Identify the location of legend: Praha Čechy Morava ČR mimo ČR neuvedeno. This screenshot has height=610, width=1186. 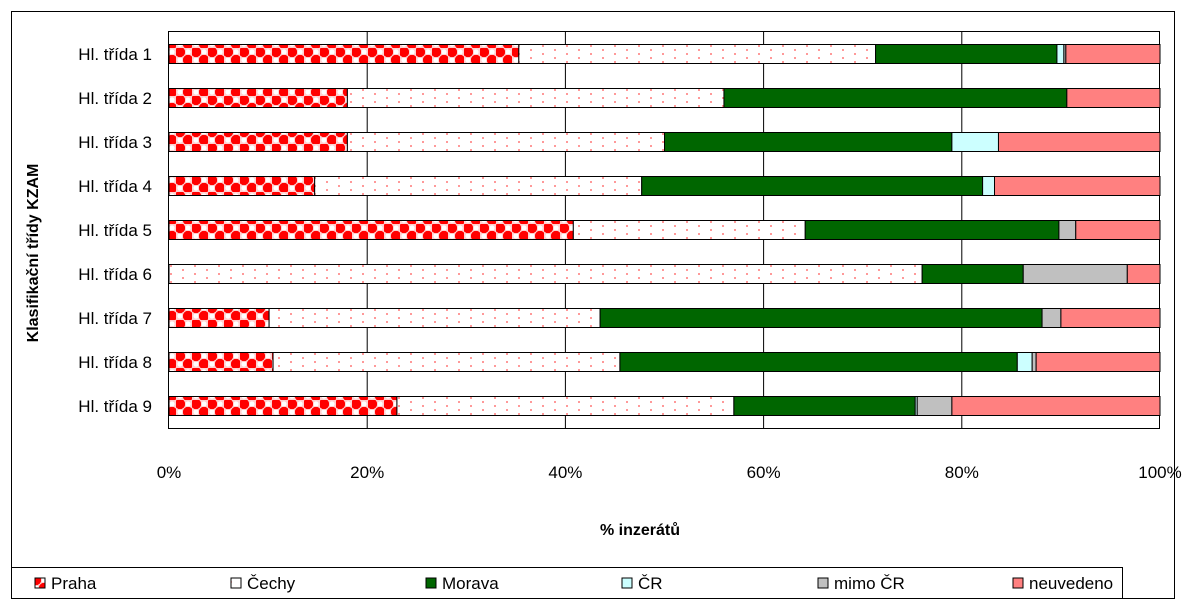
(573, 583).